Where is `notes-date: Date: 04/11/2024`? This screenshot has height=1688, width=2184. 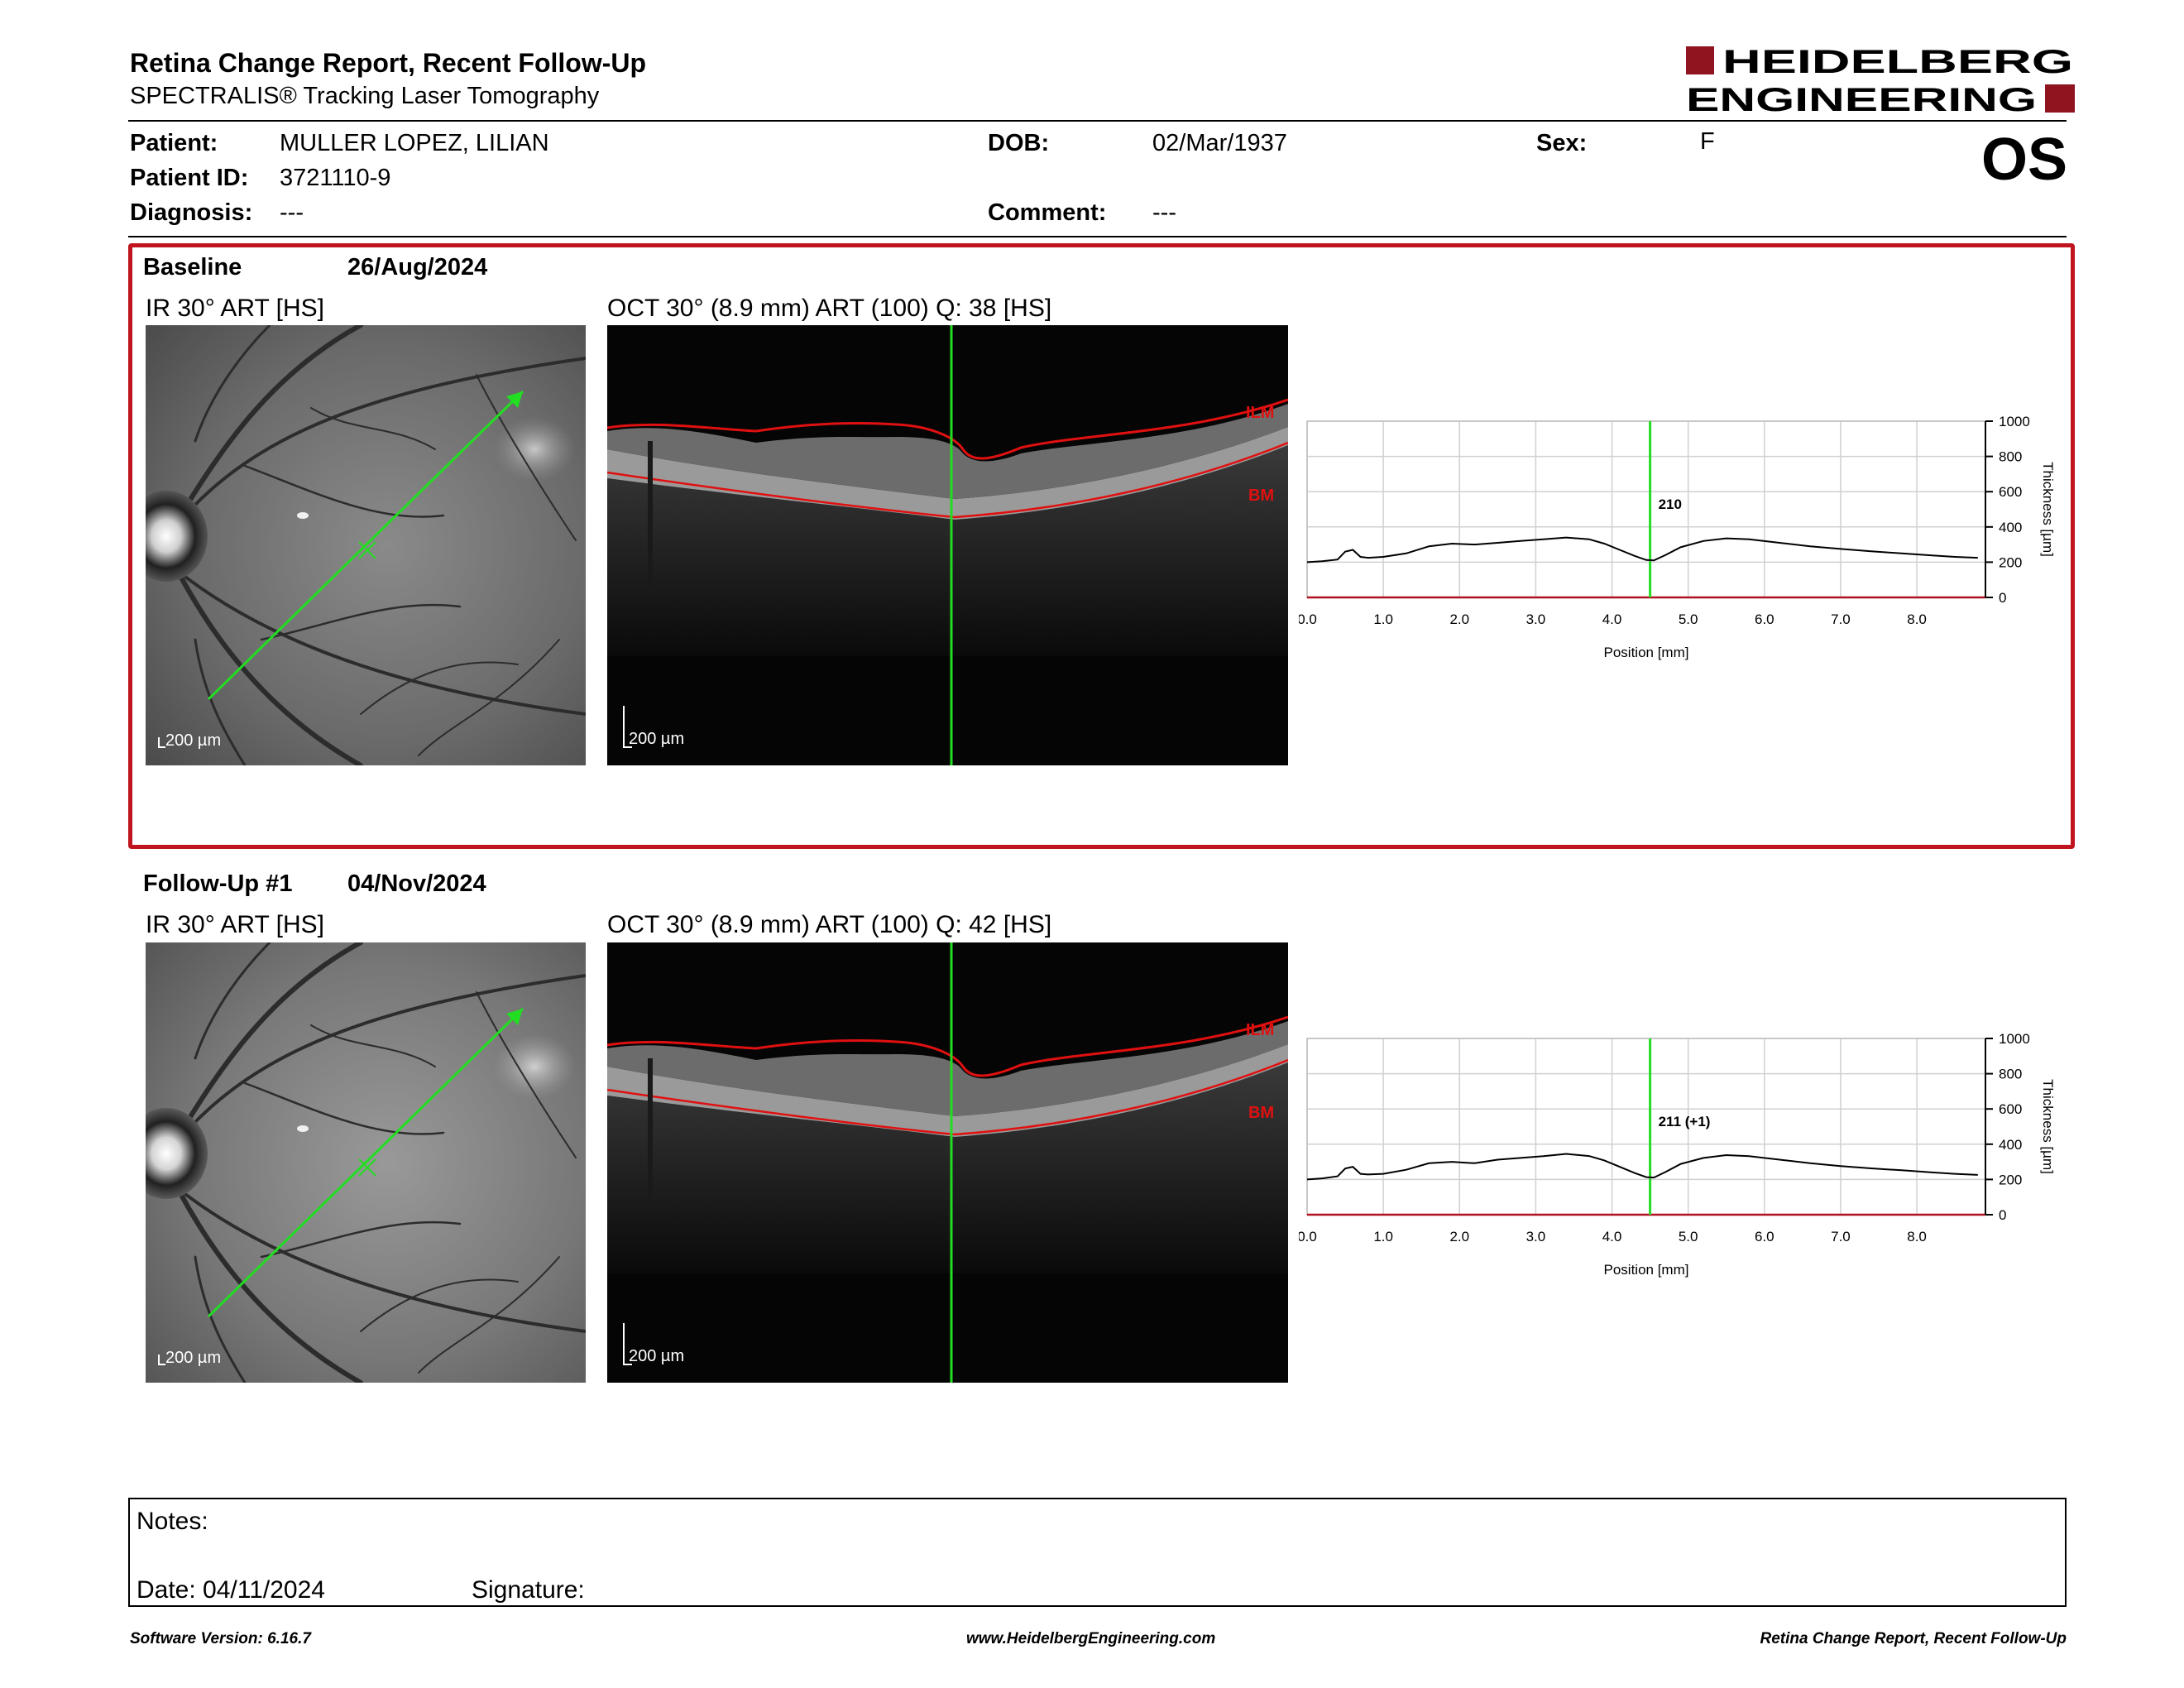 notes-date: Date: 04/11/2024 is located at coordinates (230, 1590).